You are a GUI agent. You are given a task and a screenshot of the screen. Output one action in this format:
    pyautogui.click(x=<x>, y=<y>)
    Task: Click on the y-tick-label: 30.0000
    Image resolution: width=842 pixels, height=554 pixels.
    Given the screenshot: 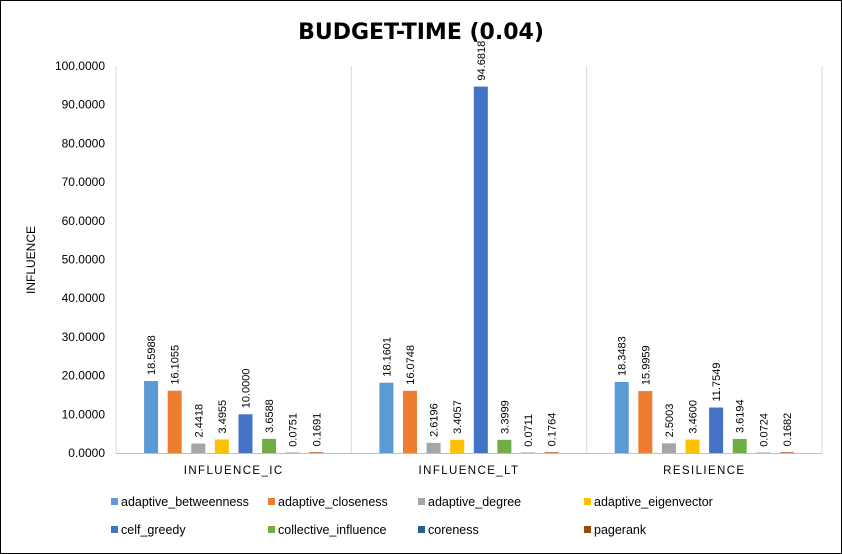 What is the action you would take?
    pyautogui.click(x=84, y=337)
    